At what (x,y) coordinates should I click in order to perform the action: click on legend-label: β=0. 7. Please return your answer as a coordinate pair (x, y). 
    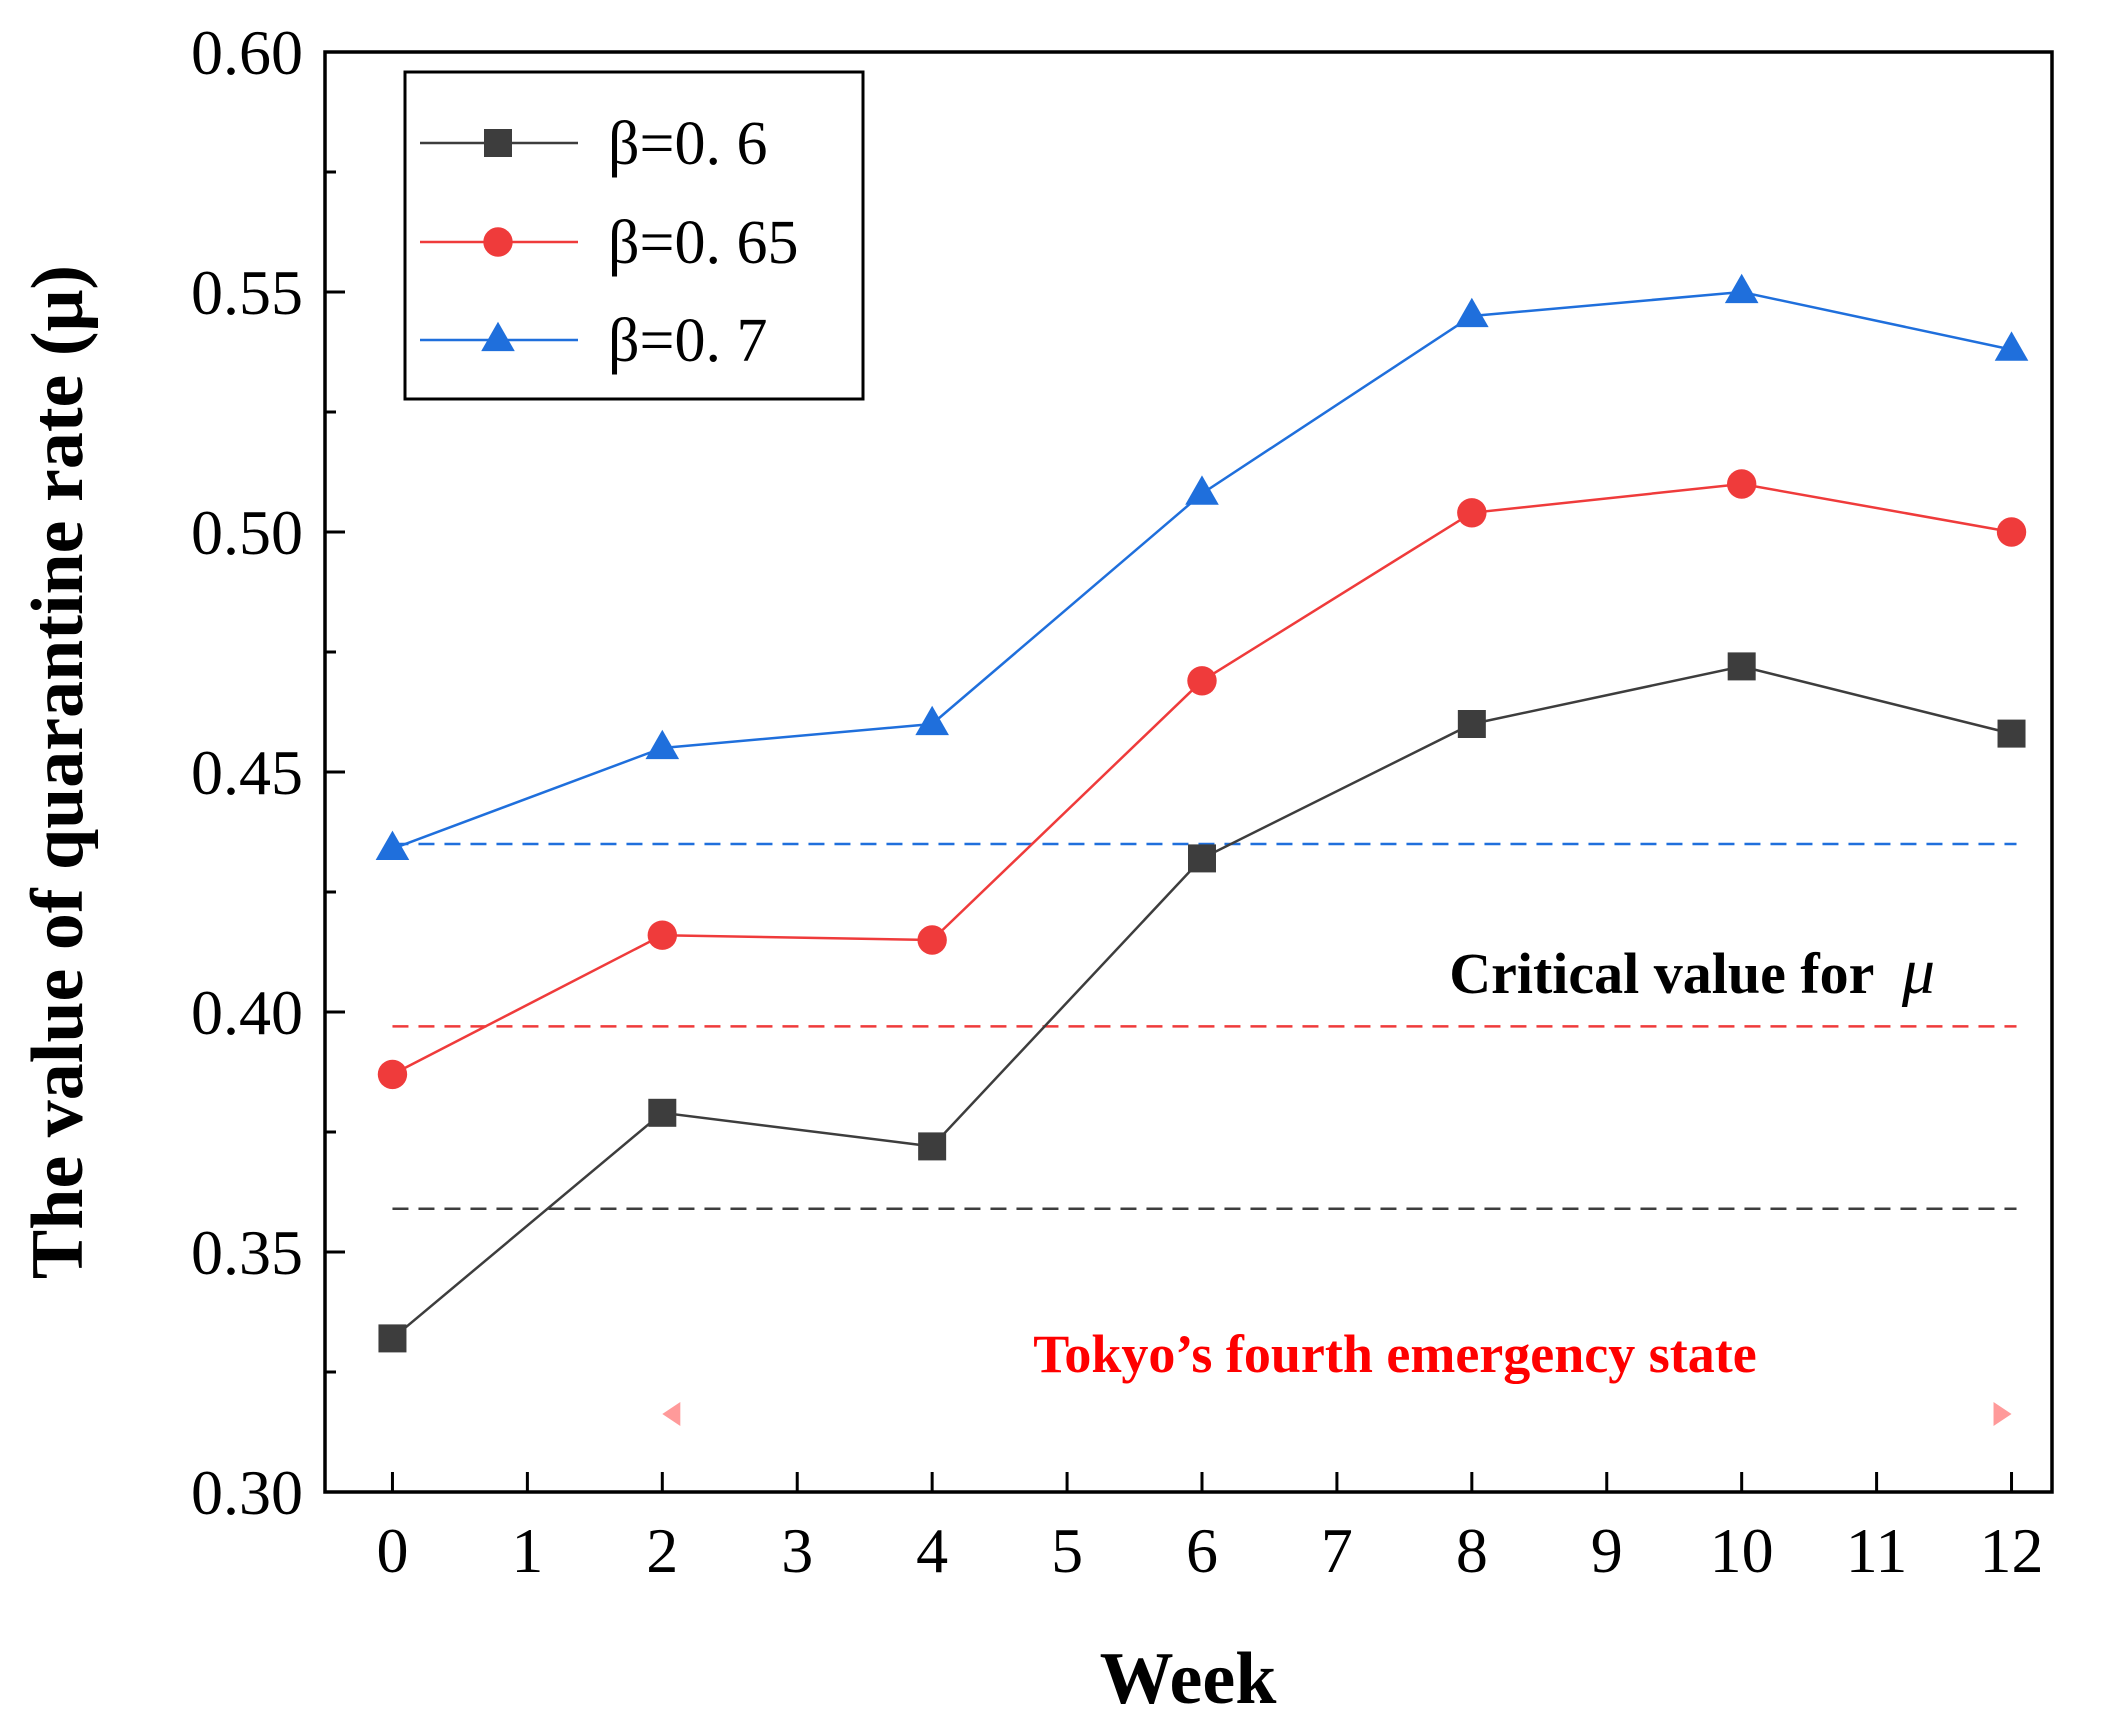
    Looking at the image, I should click on (688, 341).